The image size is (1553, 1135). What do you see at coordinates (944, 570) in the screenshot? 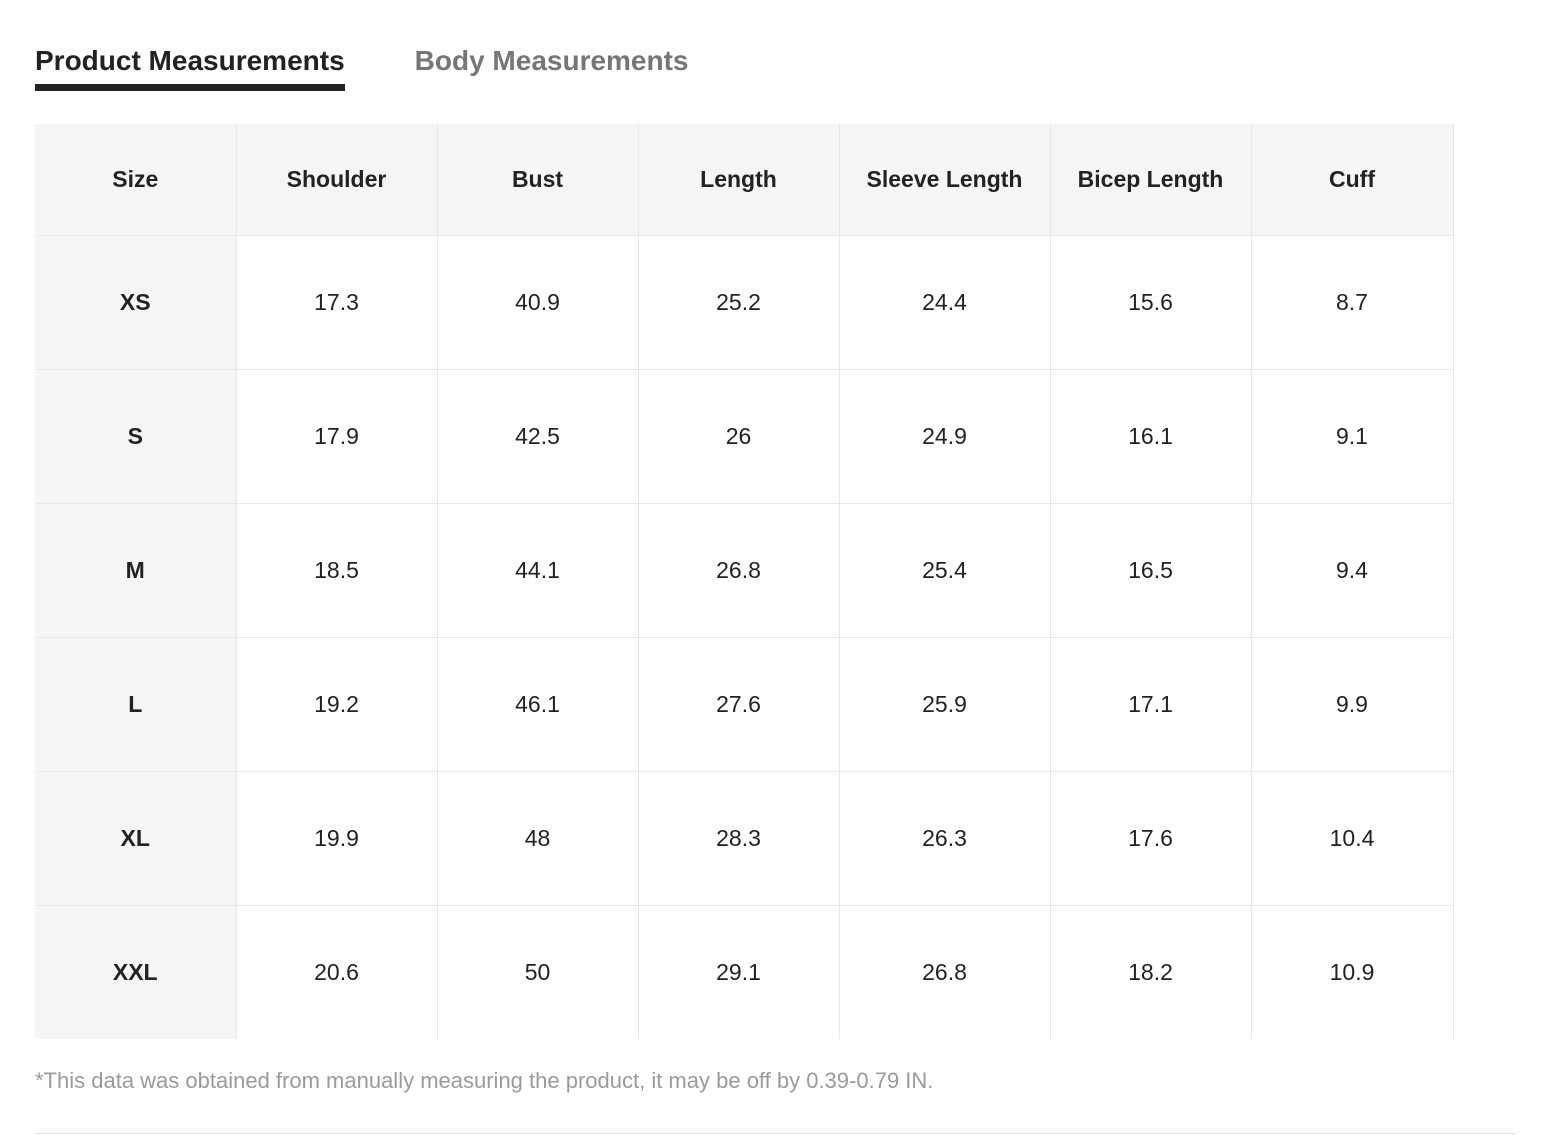
I see `sleeve-length-cell: 25.4` at bounding box center [944, 570].